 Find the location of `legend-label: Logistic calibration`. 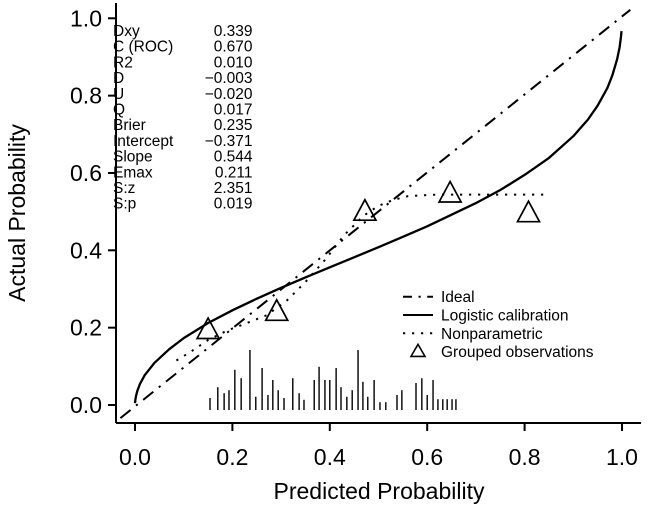

legend-label: Logistic calibration is located at coordinates (505, 316).